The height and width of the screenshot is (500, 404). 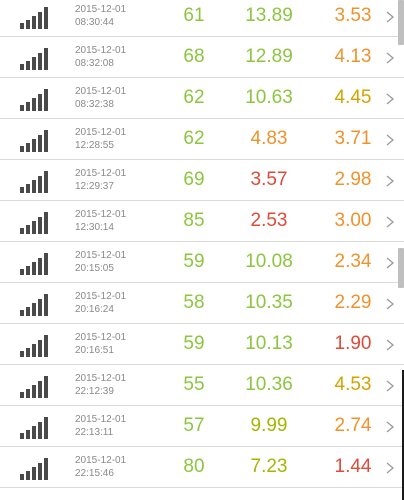 What do you see at coordinates (401, 268) in the screenshot?
I see `scrollbar-thumb` at bounding box center [401, 268].